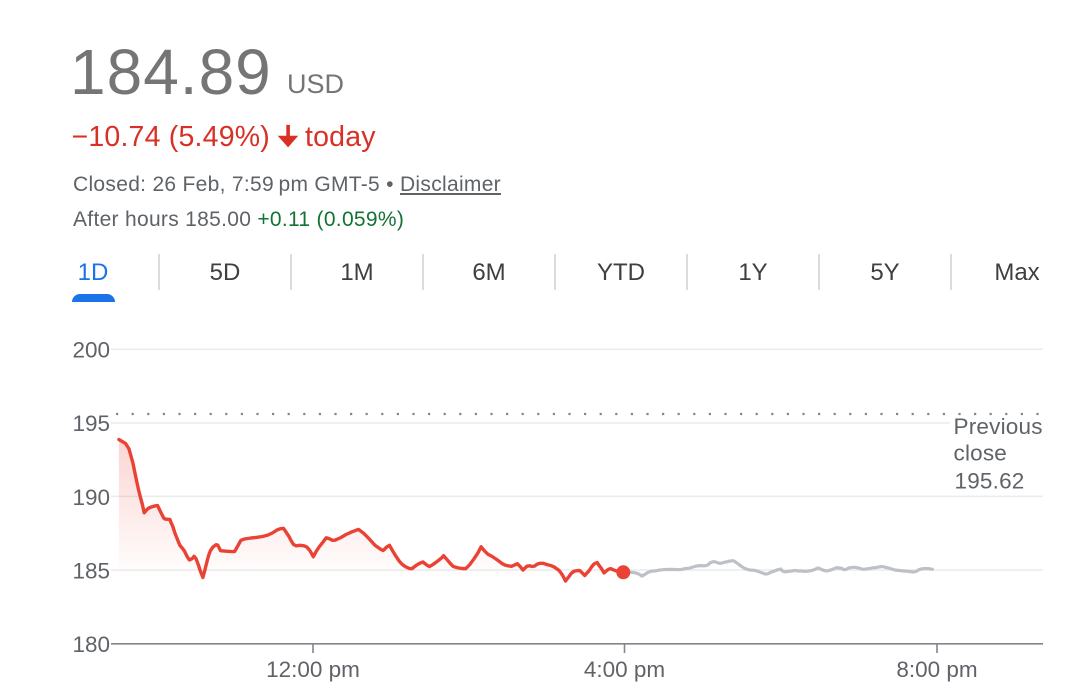 The height and width of the screenshot is (698, 1074). Describe the element at coordinates (91, 570) in the screenshot. I see `svg-text: 185` at that location.